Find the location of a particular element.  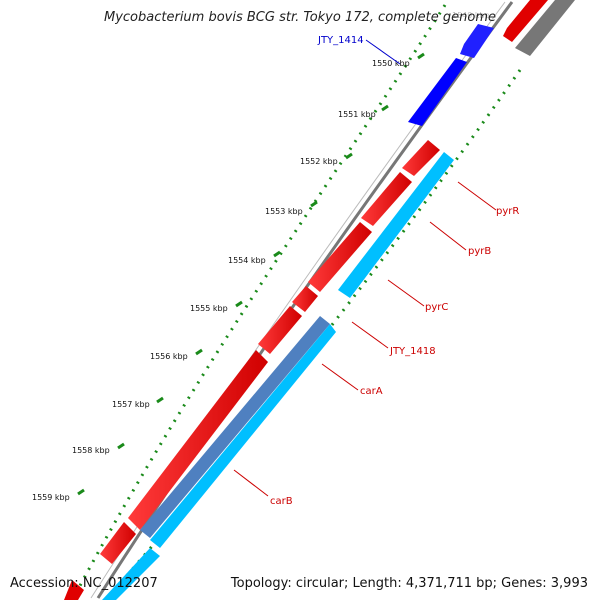

kbp-tick-label-partial: 1549 kbp is located at coordinates (471, 15).